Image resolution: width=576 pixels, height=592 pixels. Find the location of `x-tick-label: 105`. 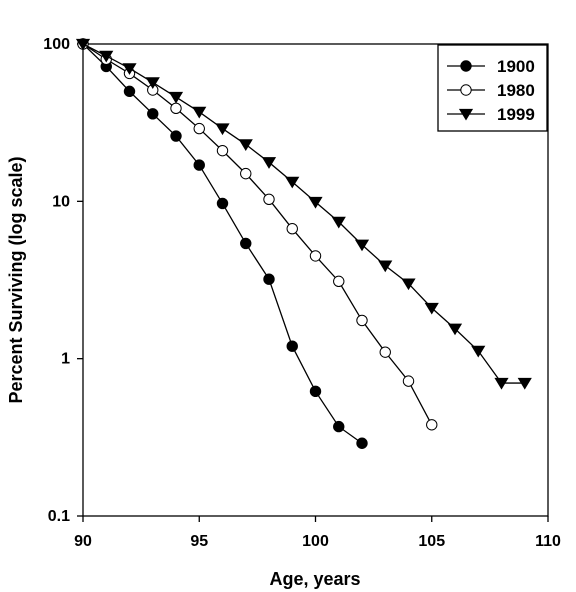

x-tick-label: 105 is located at coordinates (431, 541).